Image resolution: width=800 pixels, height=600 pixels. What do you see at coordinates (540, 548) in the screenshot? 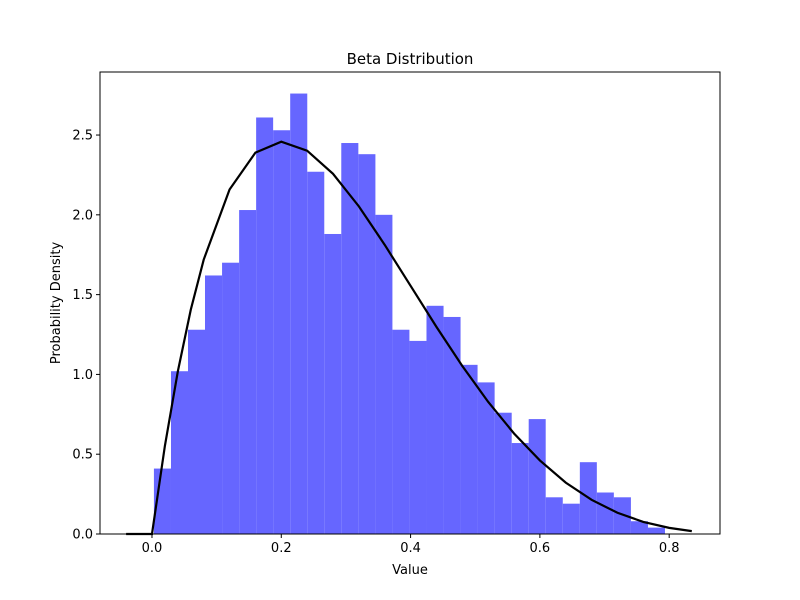
I see `x-tick-label: 0.6` at bounding box center [540, 548].